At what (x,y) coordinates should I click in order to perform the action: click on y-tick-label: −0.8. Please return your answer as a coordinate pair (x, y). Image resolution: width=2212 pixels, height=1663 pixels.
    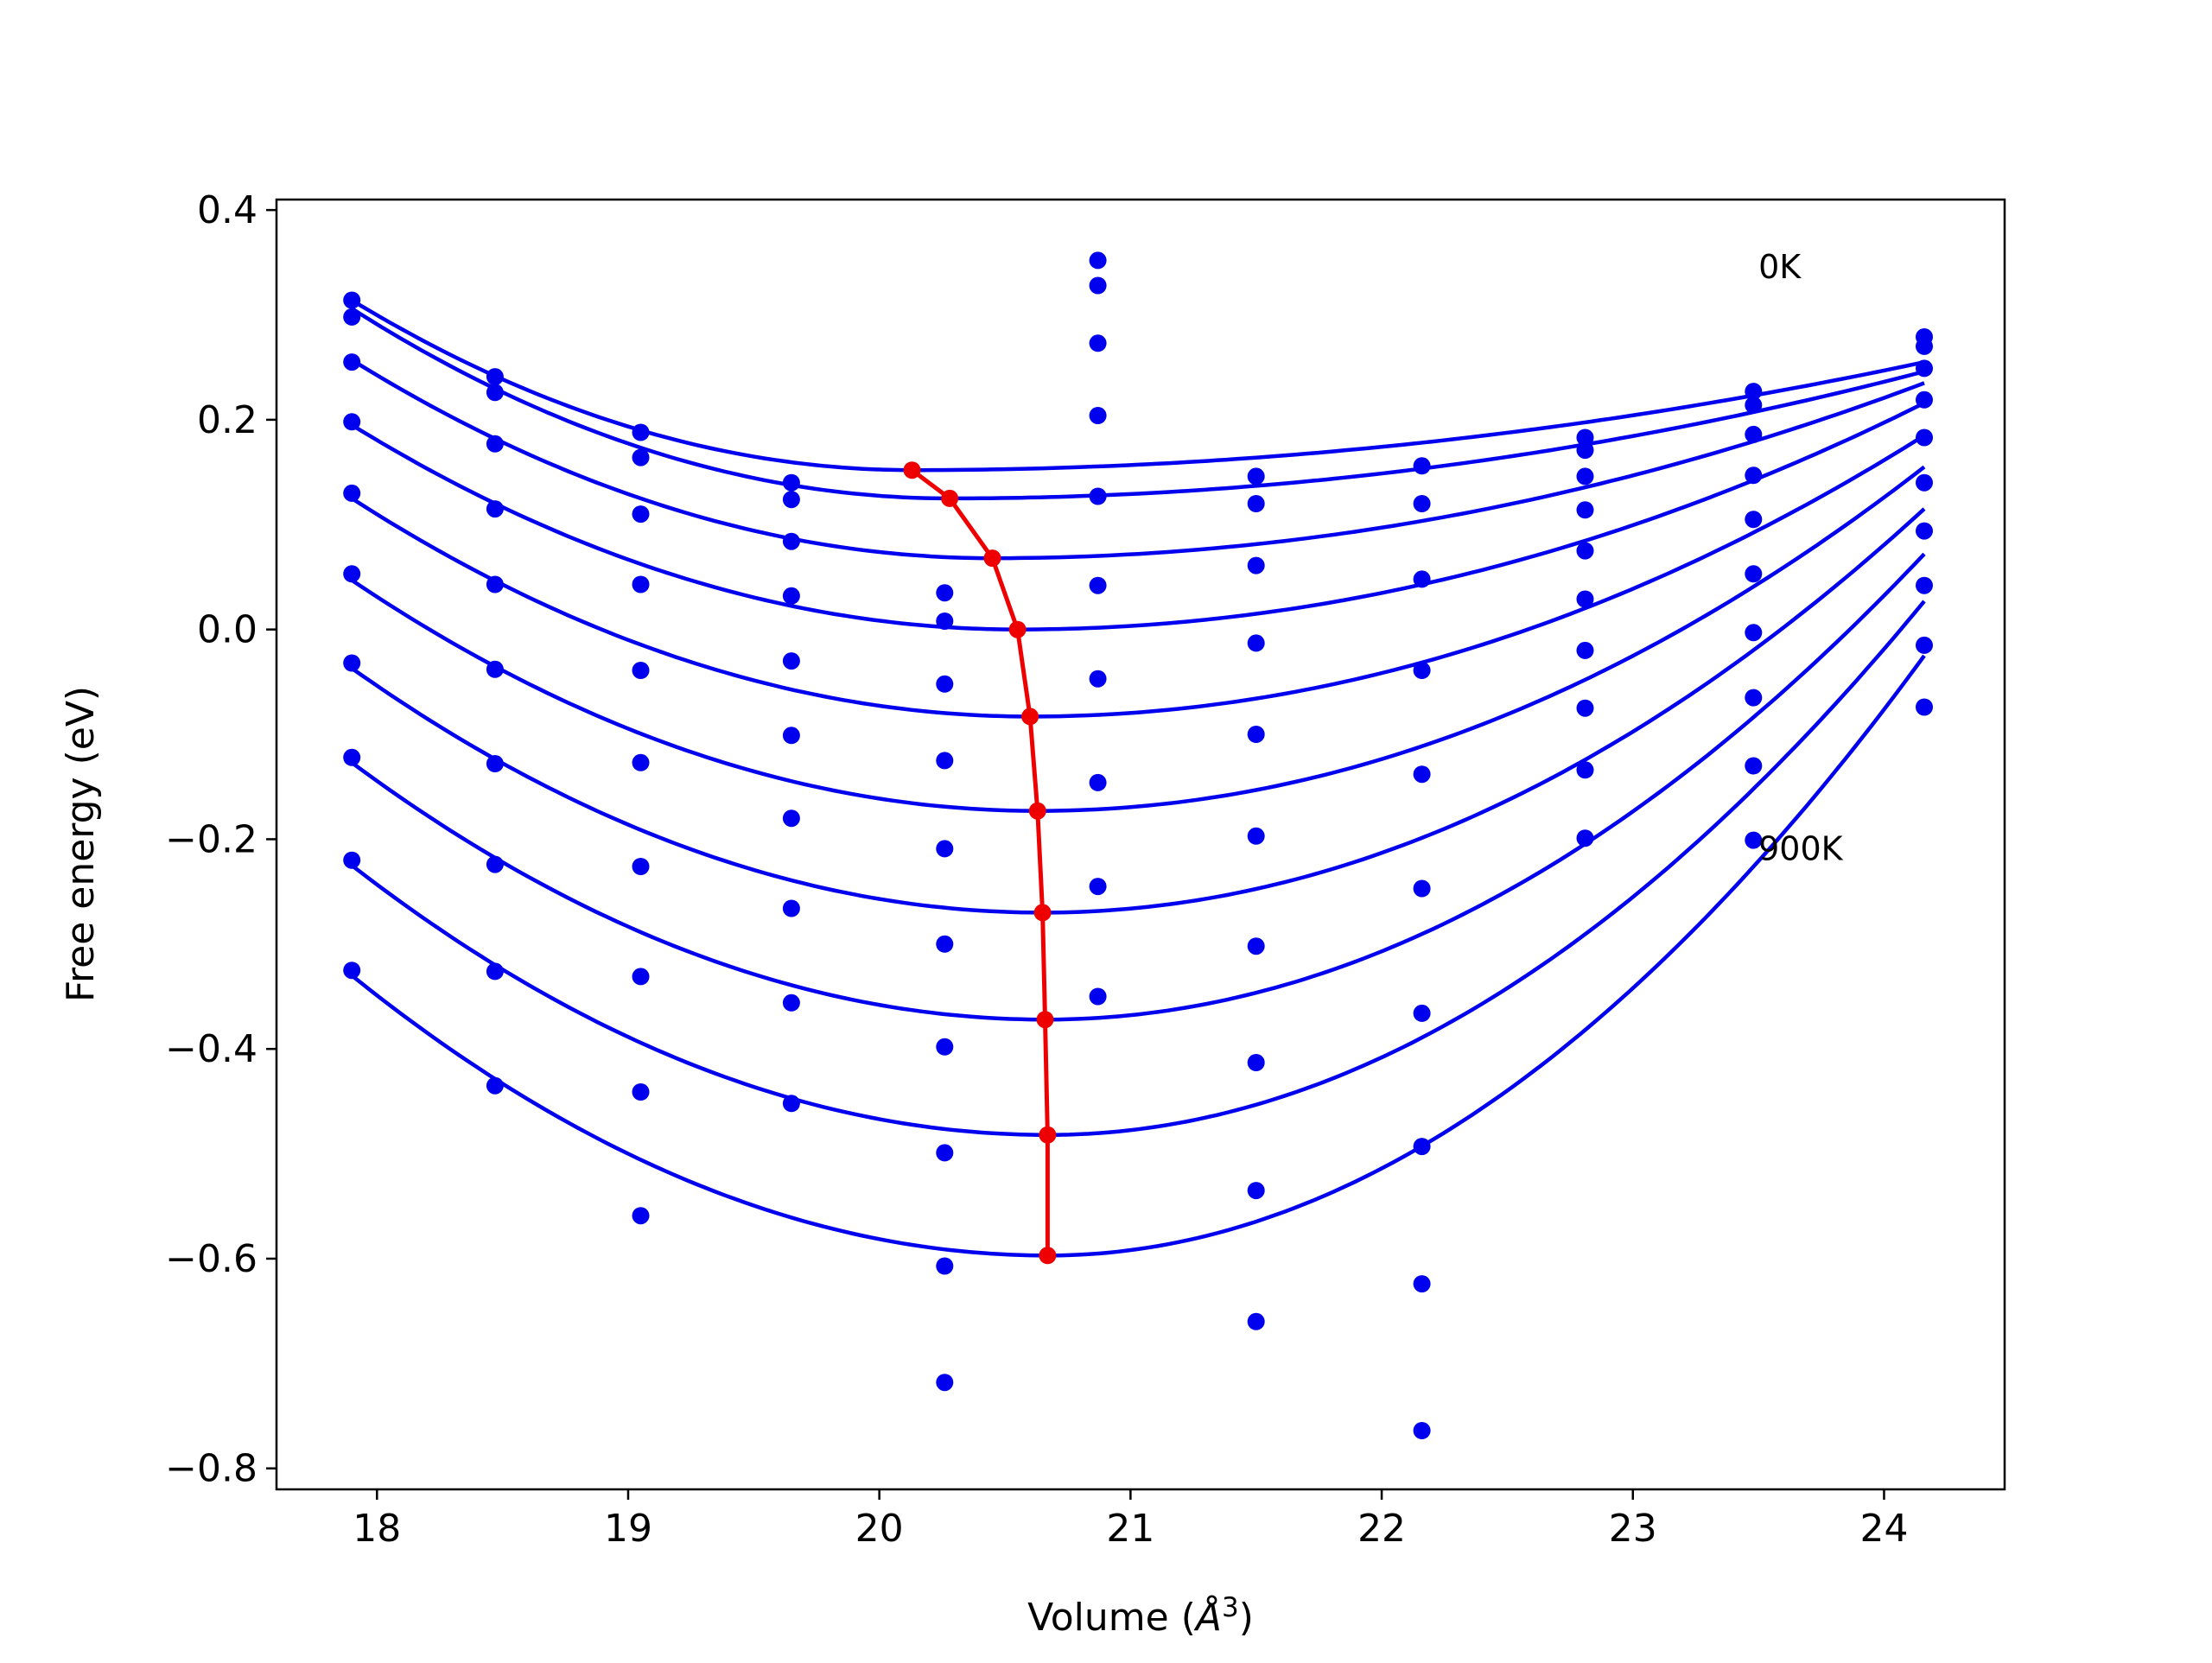
    Looking at the image, I should click on (211, 1469).